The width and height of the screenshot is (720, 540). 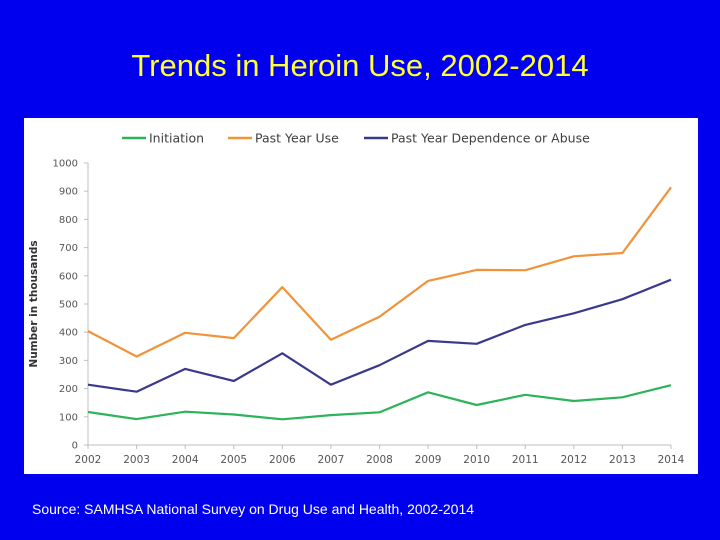 What do you see at coordinates (88, 460) in the screenshot?
I see `x-tick-label: 2002` at bounding box center [88, 460].